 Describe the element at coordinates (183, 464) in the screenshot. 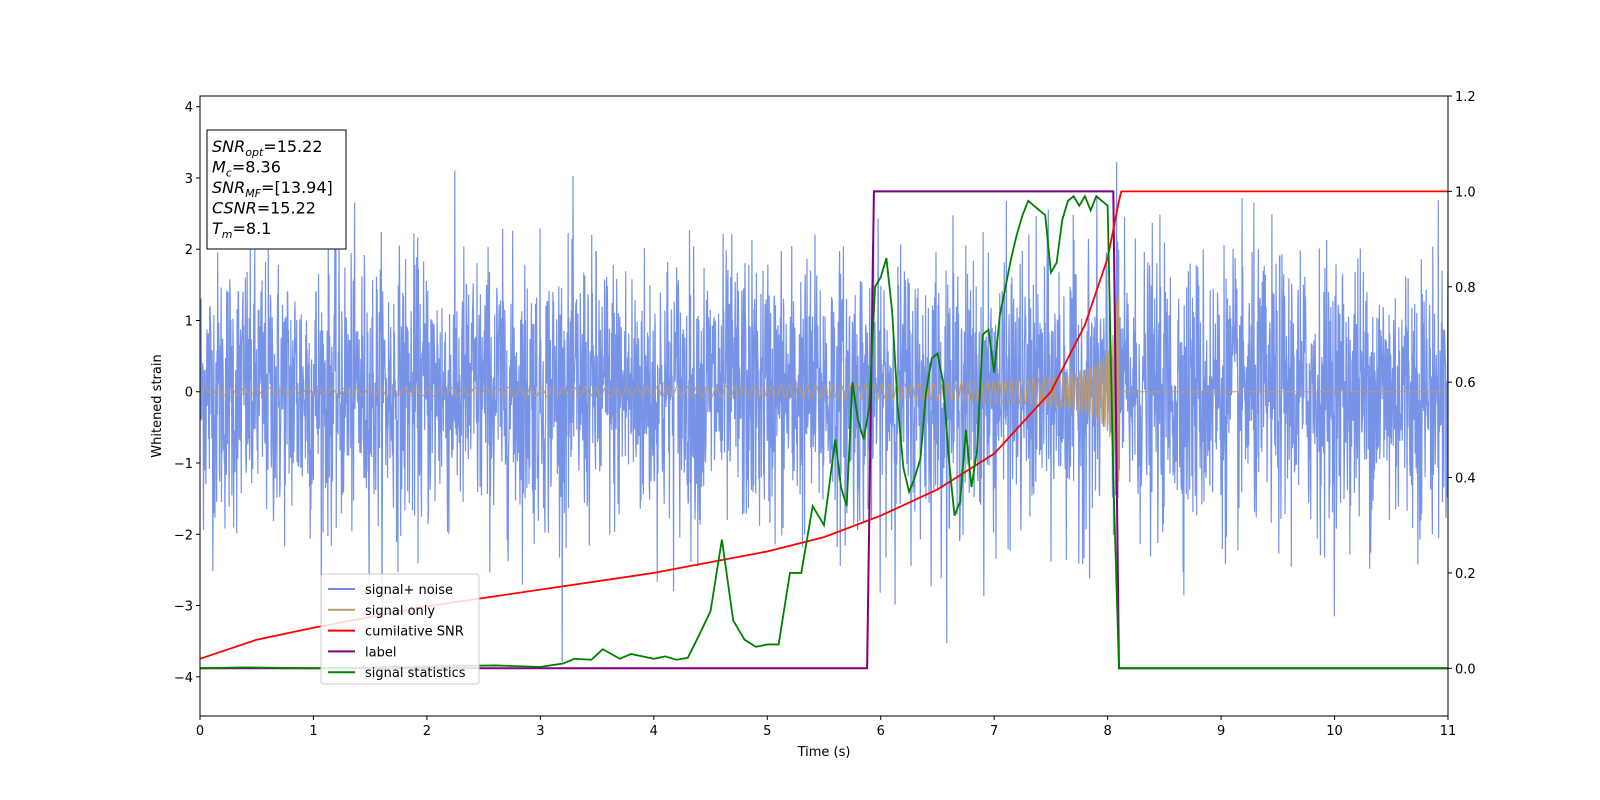

I see `y-tick-label: −1` at that location.